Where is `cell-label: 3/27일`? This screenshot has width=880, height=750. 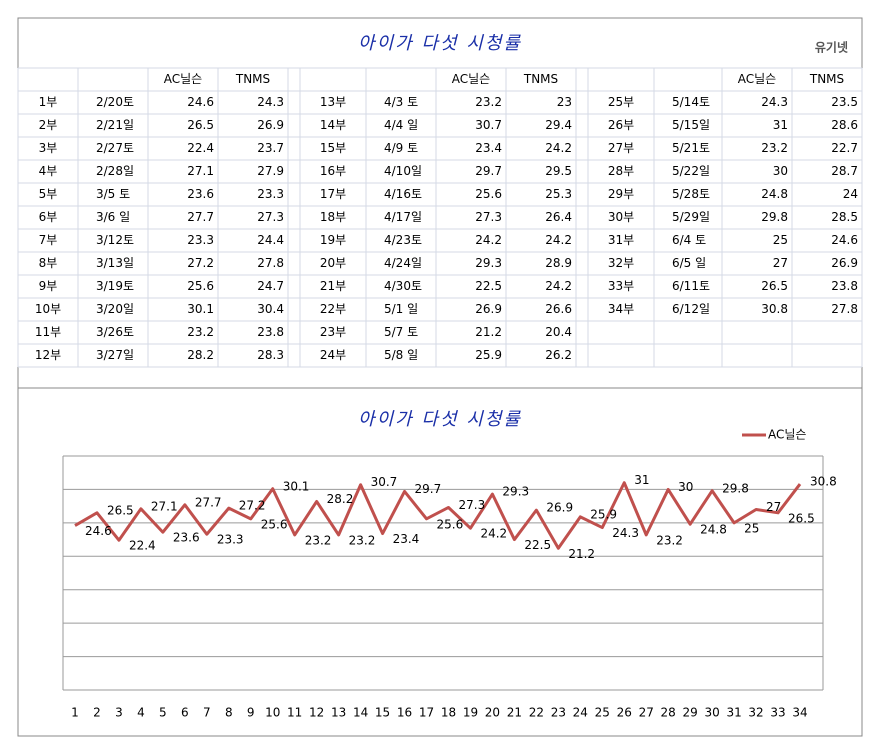
cell-label: 3/27일 is located at coordinates (115, 355).